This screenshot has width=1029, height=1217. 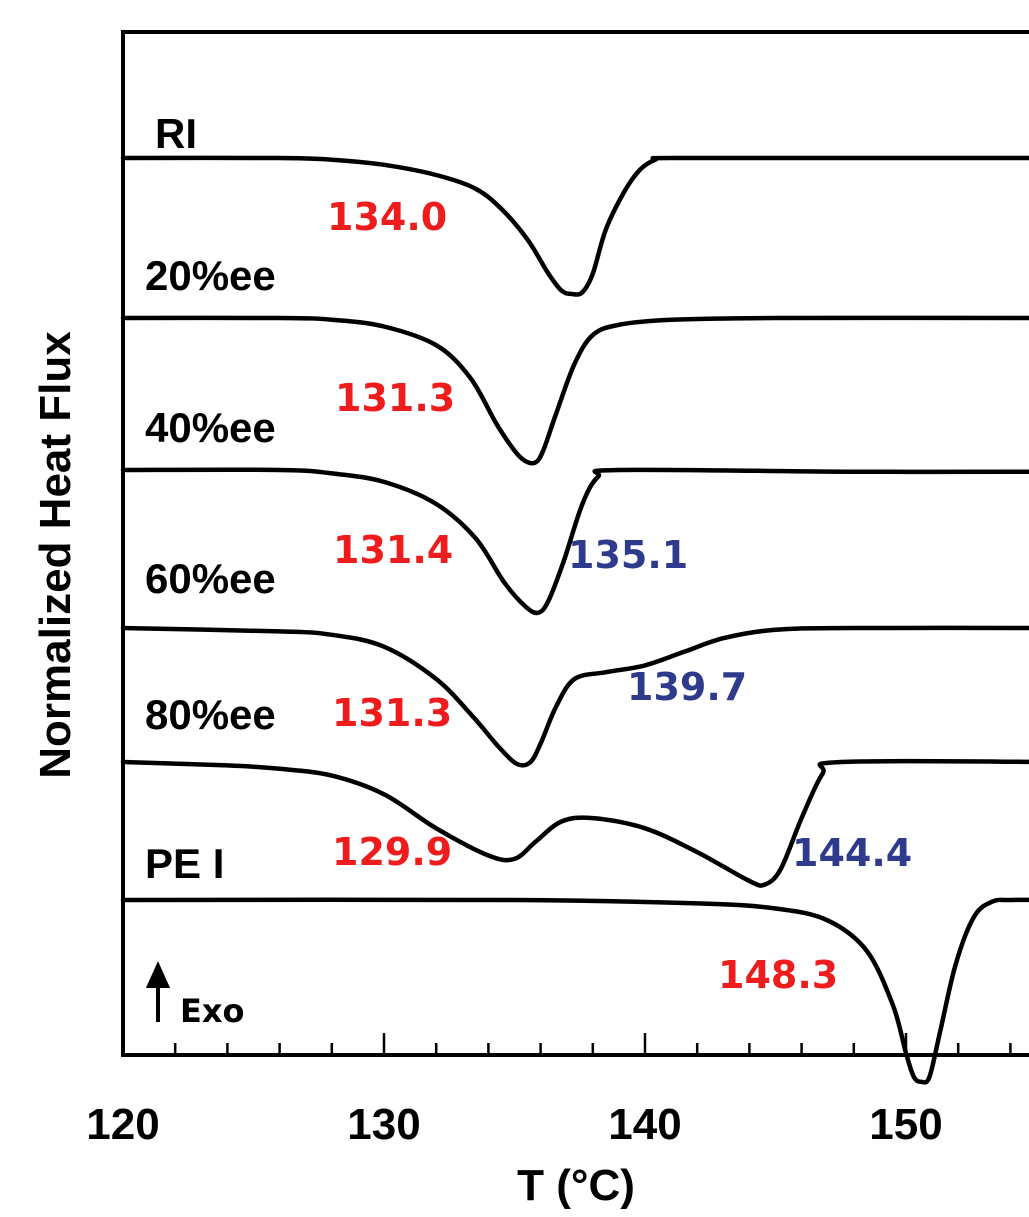 I want to click on dsc-curve-40-ee, so click(x=574, y=541).